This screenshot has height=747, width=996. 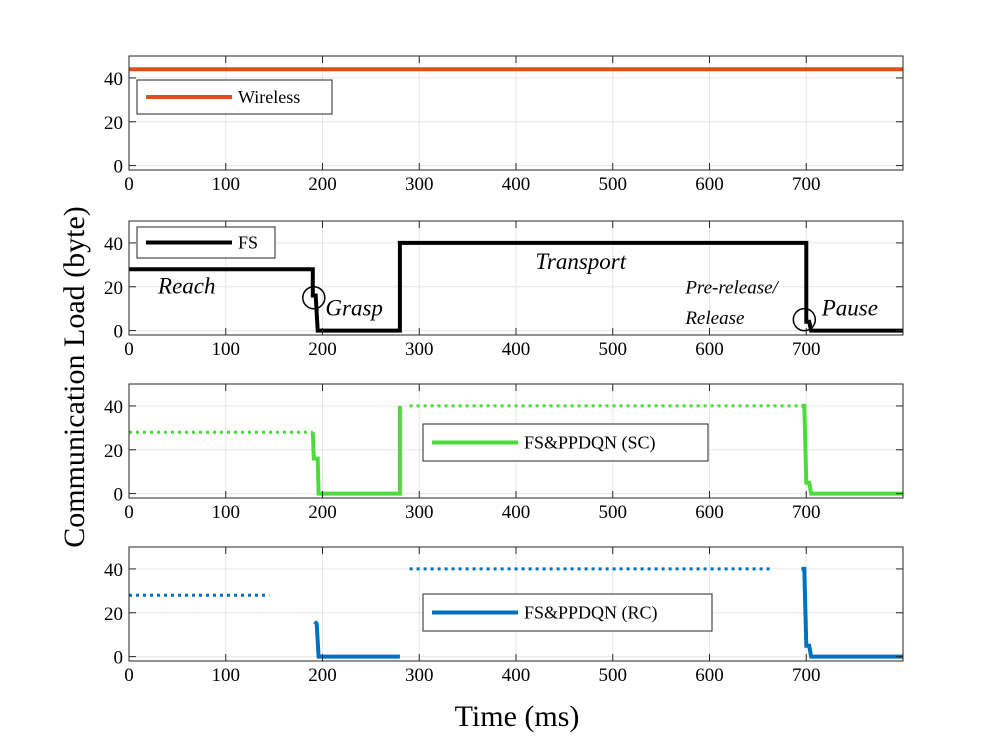 I want to click on phase-annotation: Pre-release/, so click(x=731, y=287).